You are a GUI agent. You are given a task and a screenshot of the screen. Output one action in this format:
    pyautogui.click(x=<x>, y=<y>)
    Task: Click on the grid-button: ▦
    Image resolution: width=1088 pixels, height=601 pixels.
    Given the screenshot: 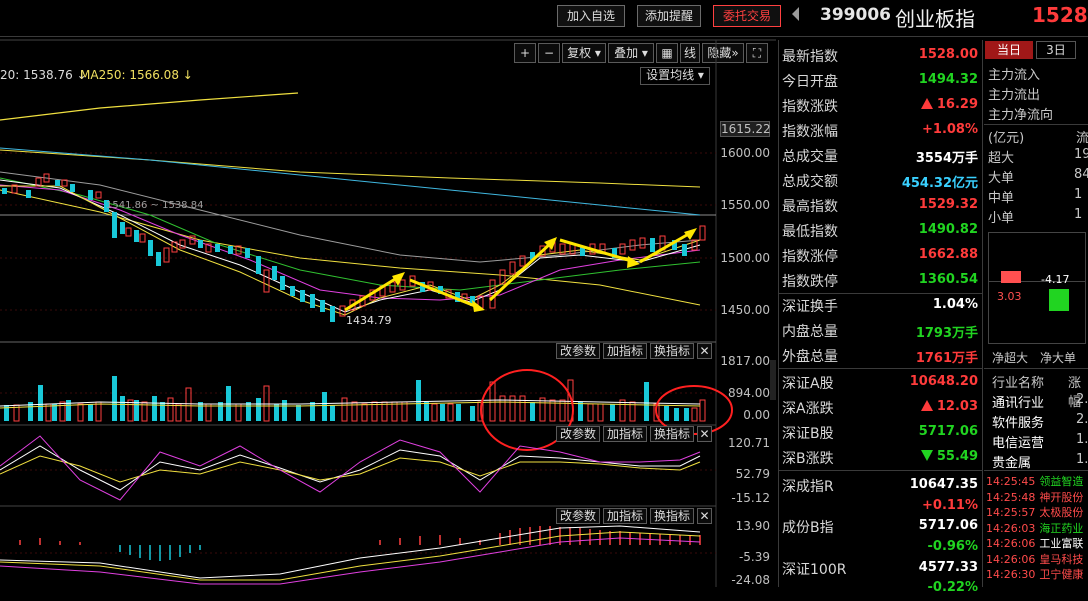 What is the action you would take?
    pyautogui.click(x=667, y=53)
    